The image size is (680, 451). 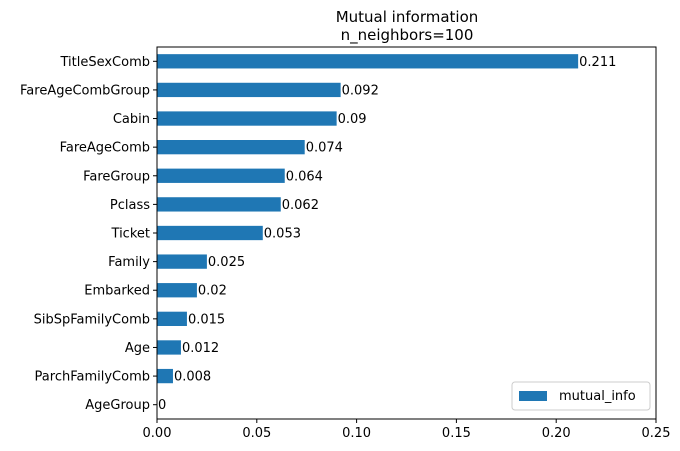 What do you see at coordinates (304, 176) in the screenshot?
I see `data-label-4: 0.064` at bounding box center [304, 176].